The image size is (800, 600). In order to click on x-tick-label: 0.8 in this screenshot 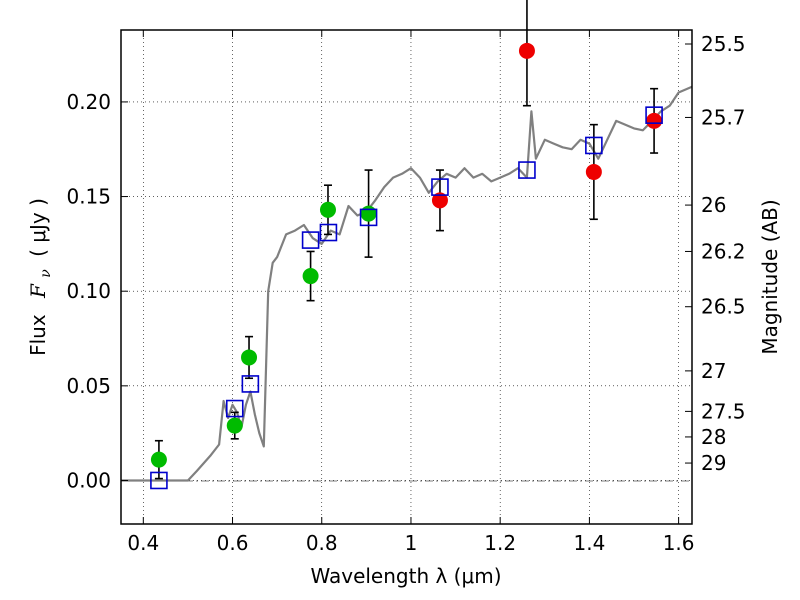, I will do `click(322, 543)`.